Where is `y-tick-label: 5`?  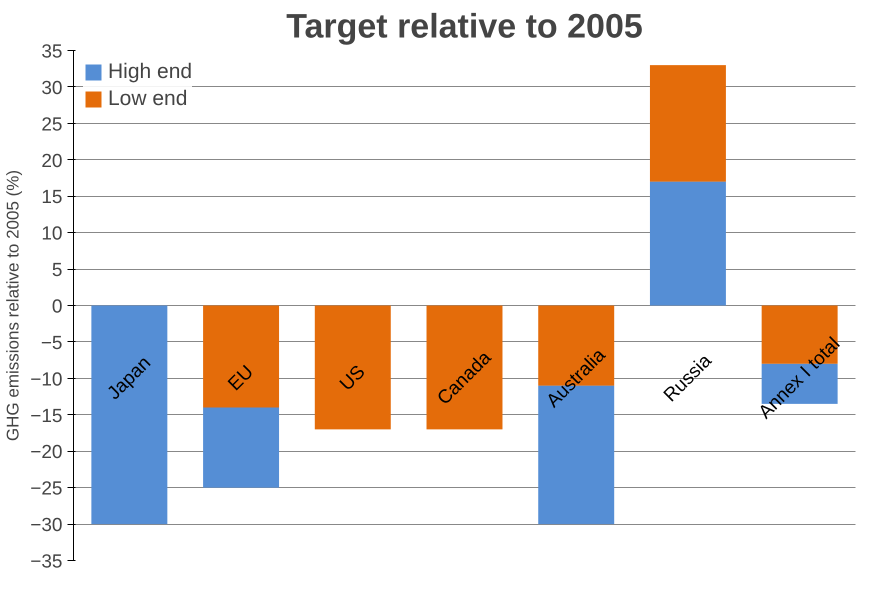 y-tick-label: 5 is located at coordinates (57, 271).